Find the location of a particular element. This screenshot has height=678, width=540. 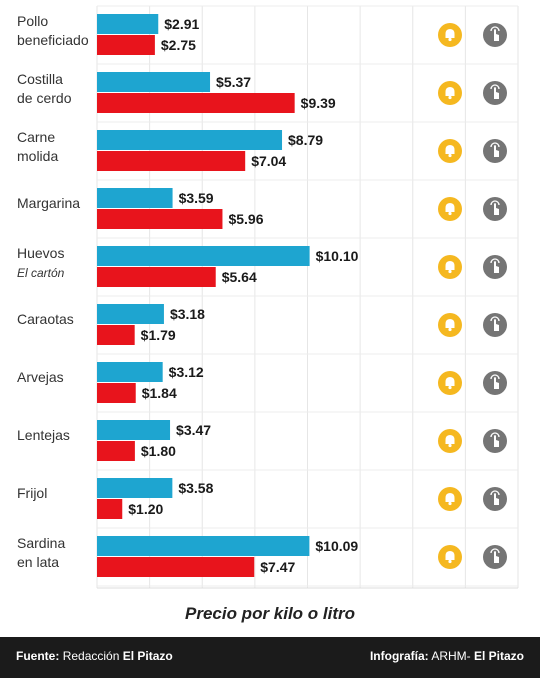

footer-credit: Infografía: ARHM- El Pitazo is located at coordinates (447, 656).